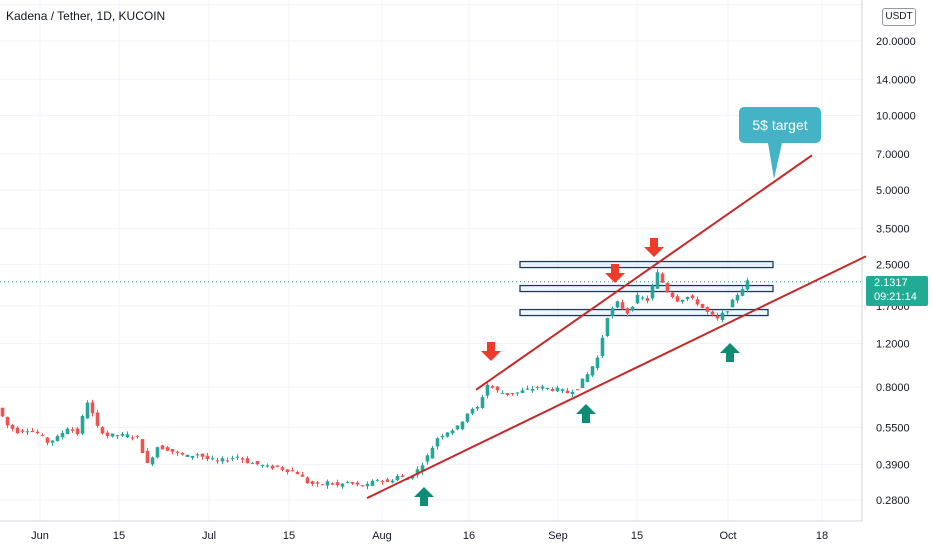  What do you see at coordinates (382, 536) in the screenshot?
I see `time-tick-label: Aug` at bounding box center [382, 536].